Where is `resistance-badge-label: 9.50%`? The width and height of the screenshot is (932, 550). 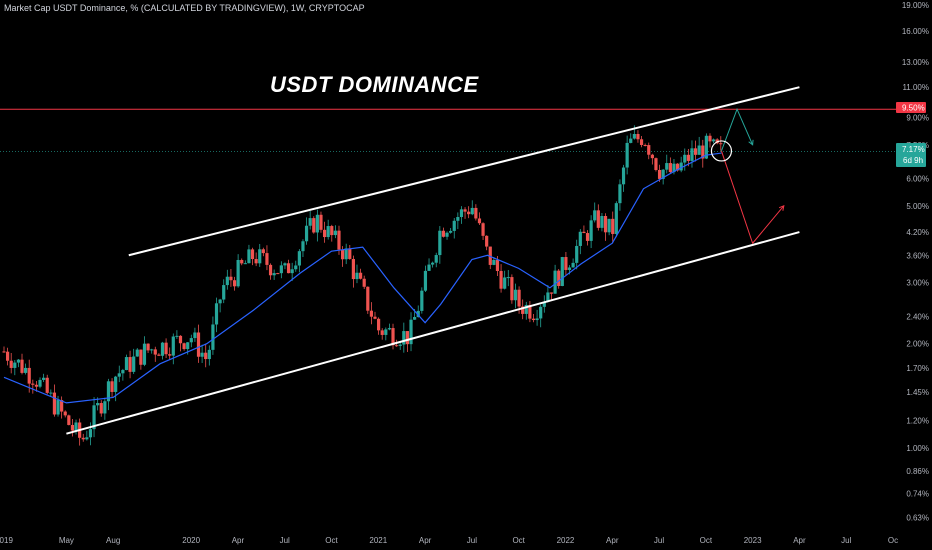
resistance-badge-label: 9.50% is located at coordinates (913, 108).